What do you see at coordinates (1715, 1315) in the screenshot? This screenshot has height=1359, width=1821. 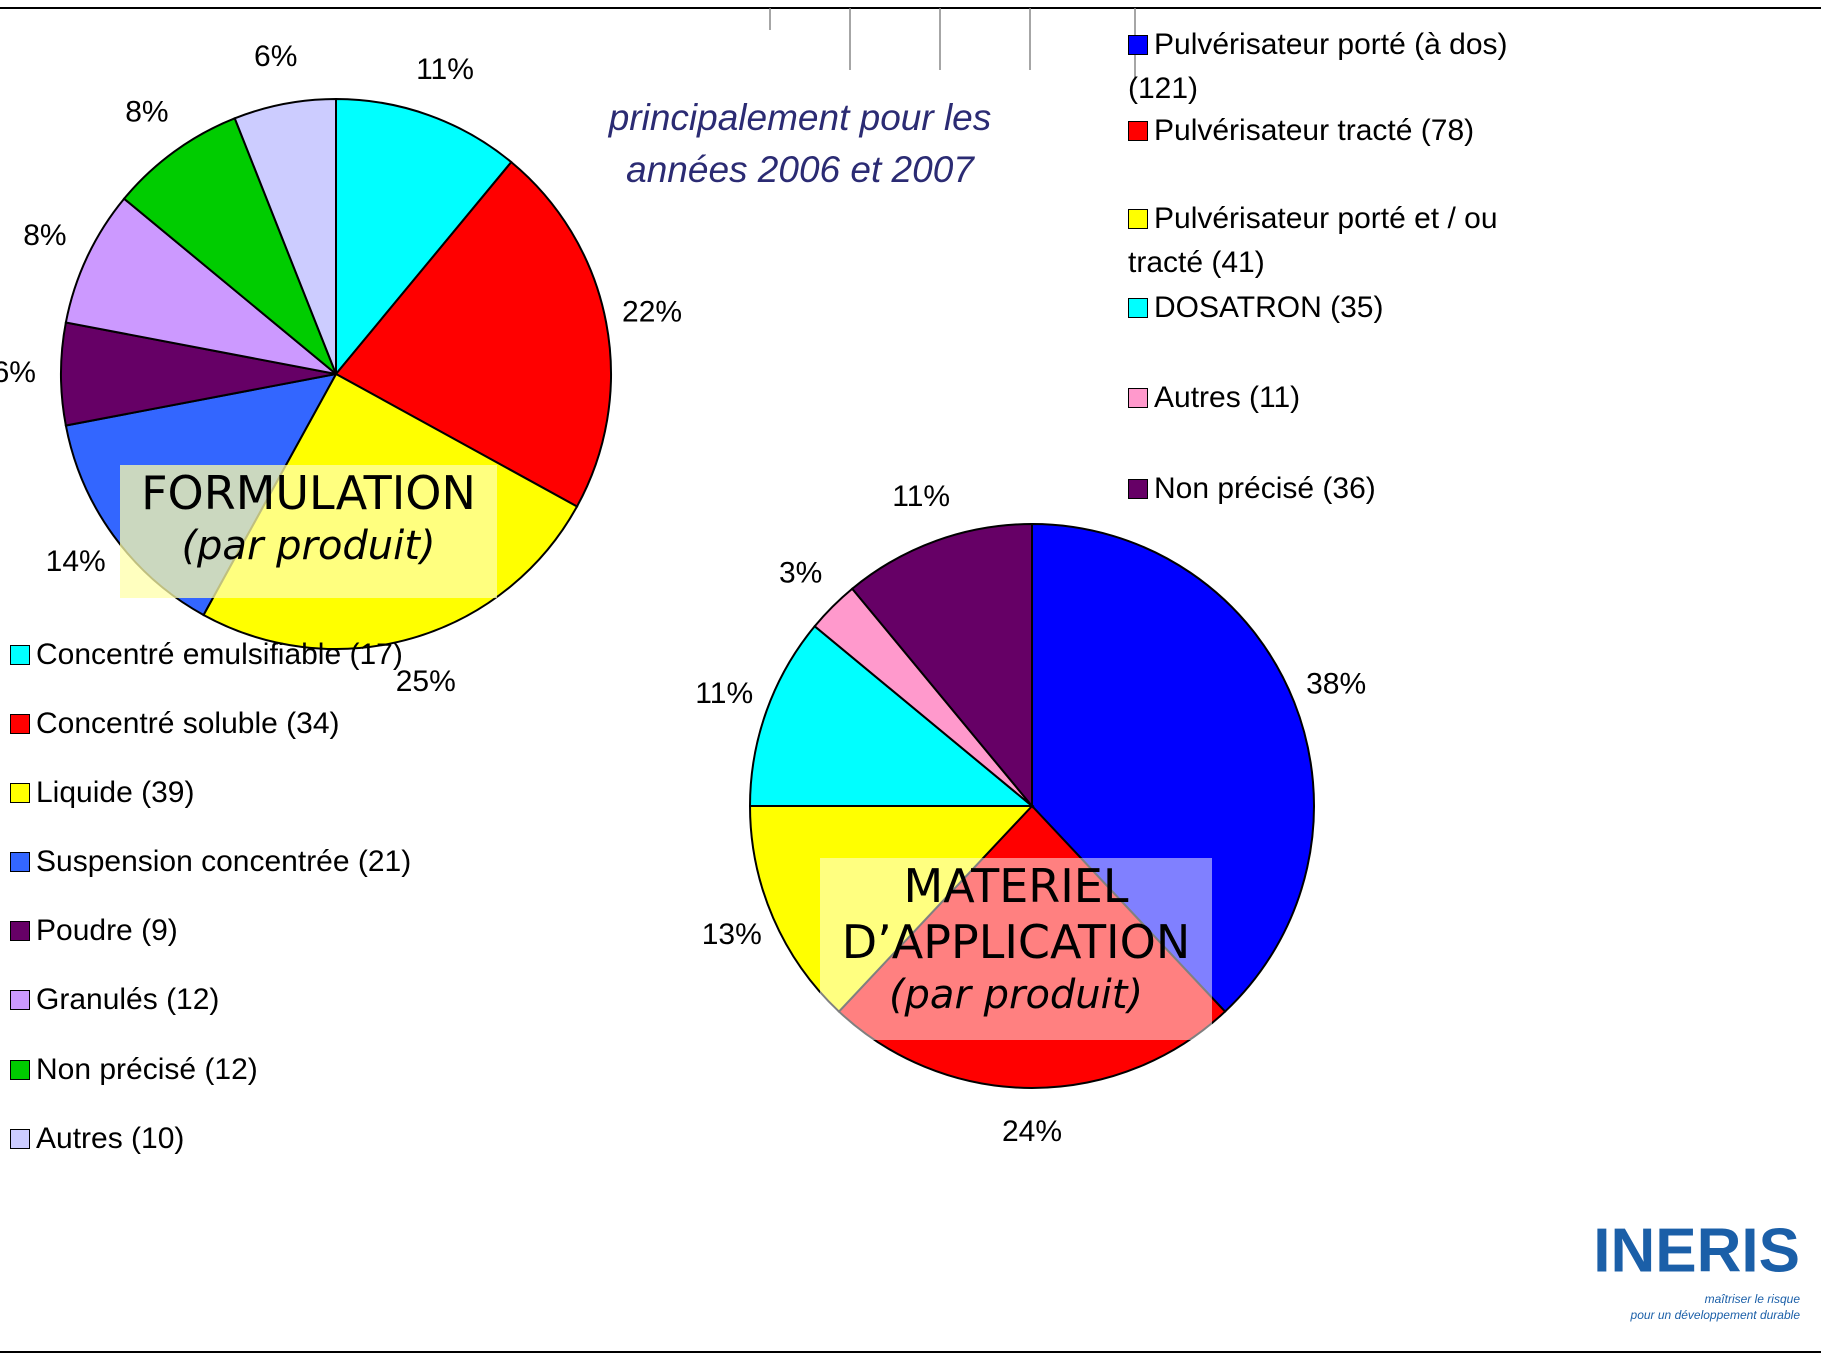 I see `logo-tagline: pour un développement durable` at bounding box center [1715, 1315].